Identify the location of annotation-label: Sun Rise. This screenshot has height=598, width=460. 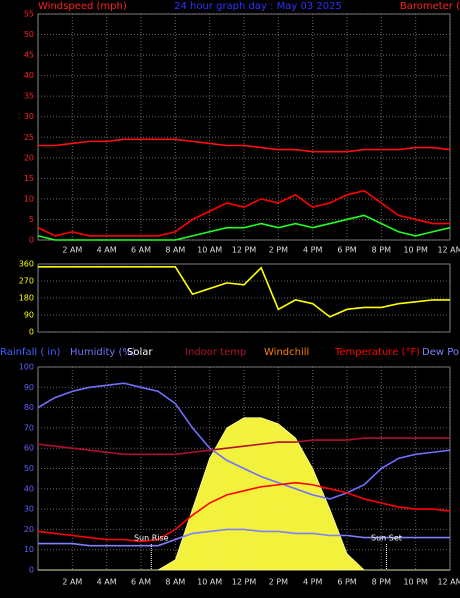
(151, 538).